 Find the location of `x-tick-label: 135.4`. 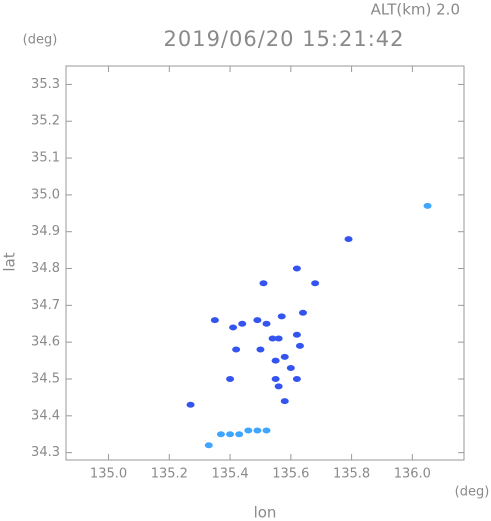

x-tick-label: 135.4 is located at coordinates (229, 474).